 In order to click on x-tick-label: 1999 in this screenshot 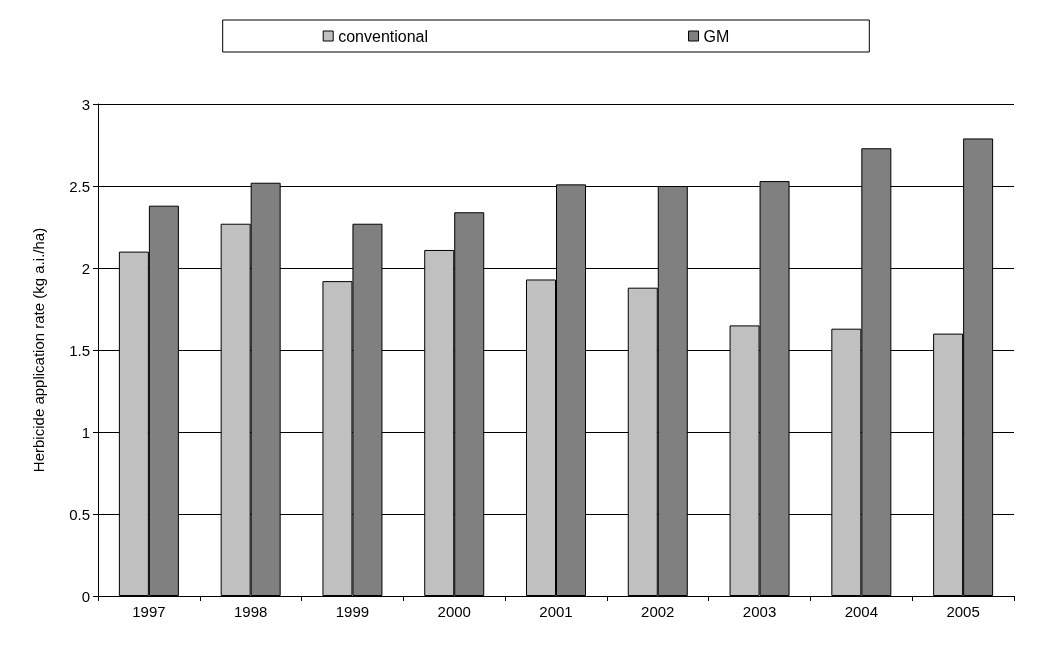, I will do `click(352, 611)`.